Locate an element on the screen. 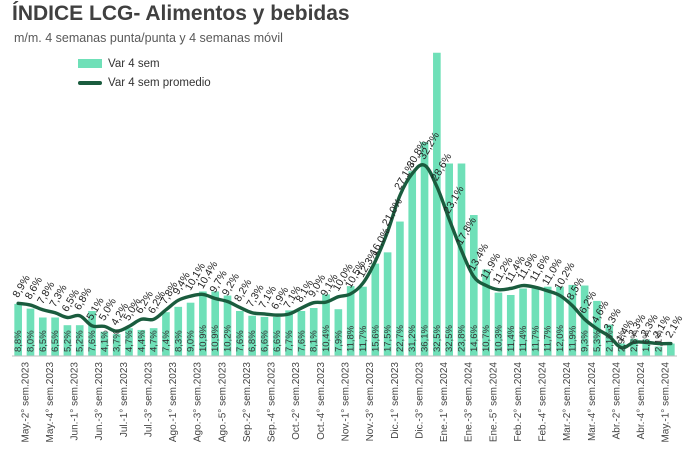  bar-data-label: 17,5% is located at coordinates (388, 338).